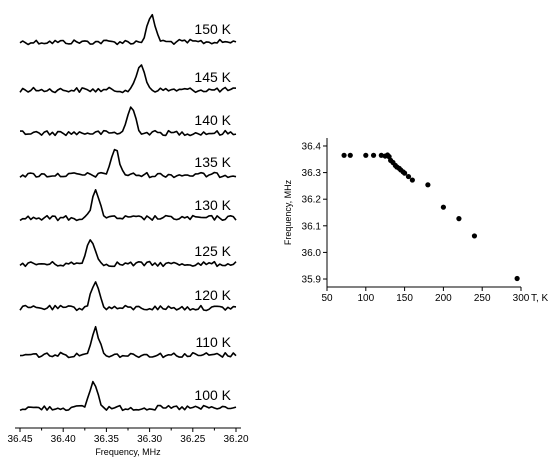  I want to click on y-tick-label: 36.3, so click(312, 173).